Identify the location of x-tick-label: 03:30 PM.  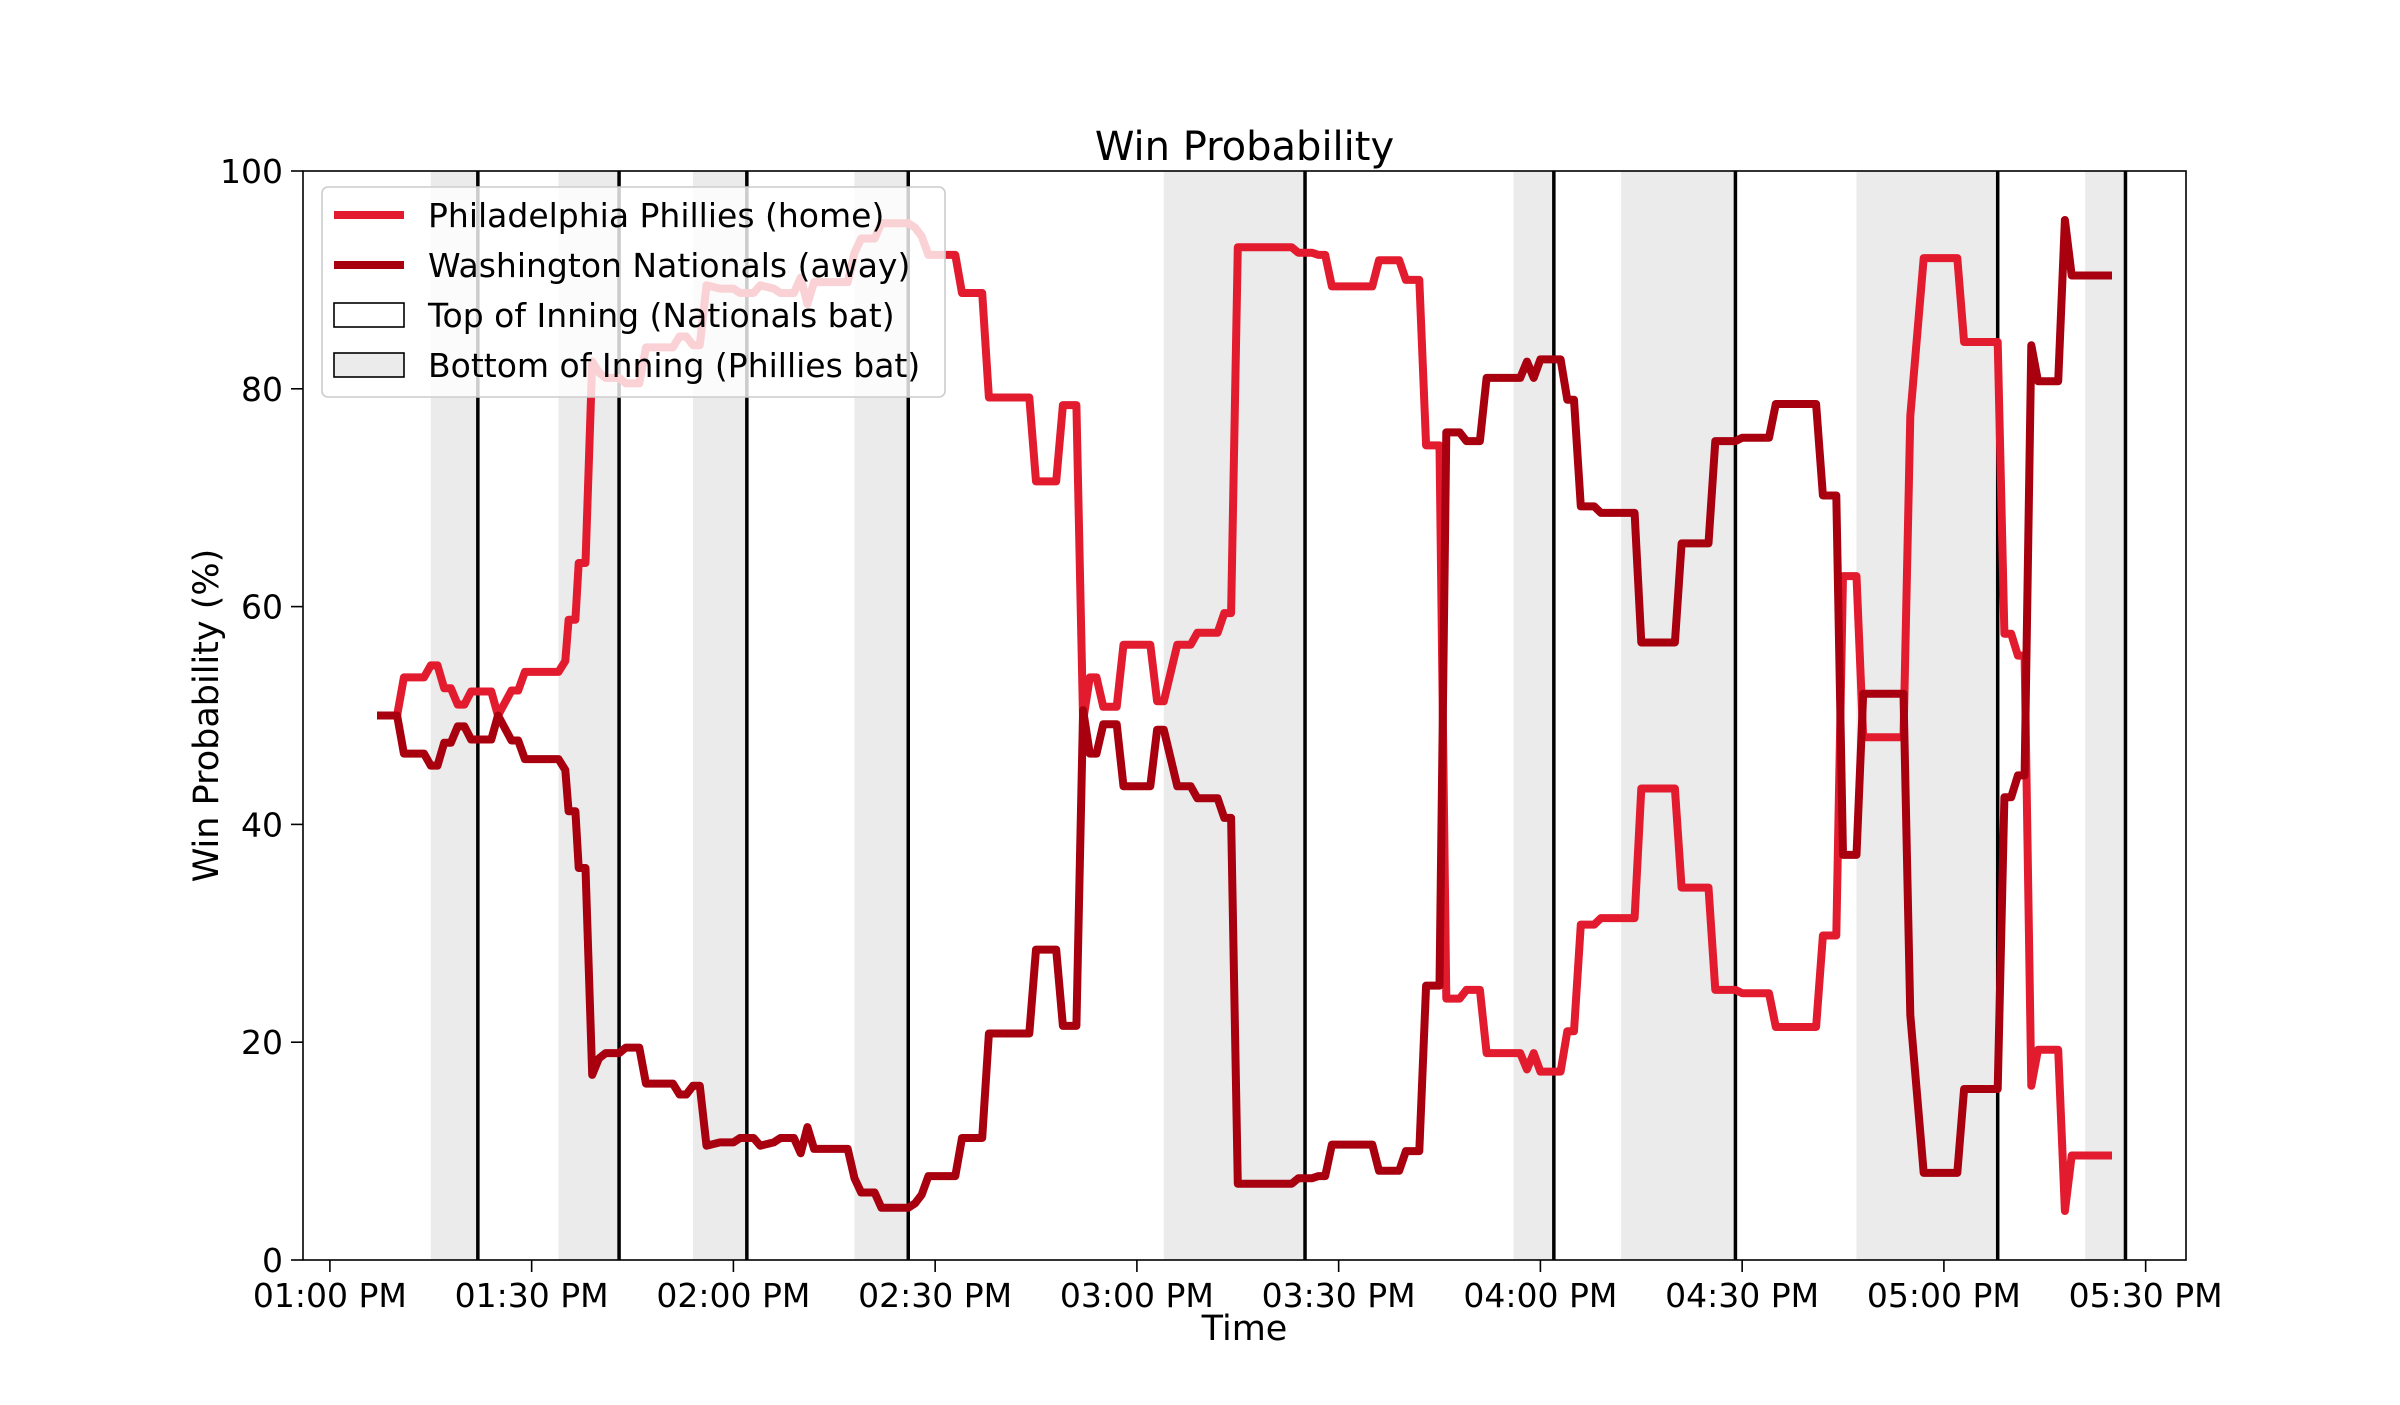
(1339, 1295).